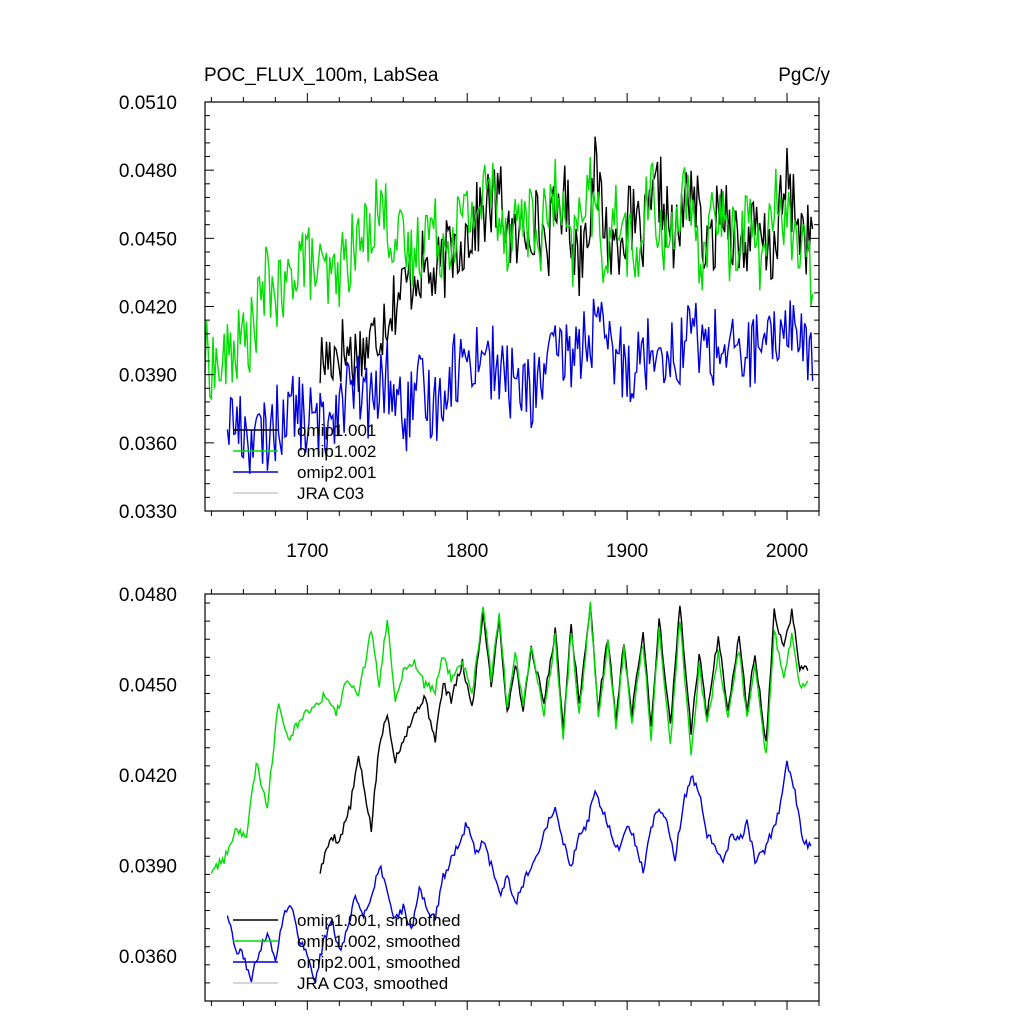 The image size is (1024, 1024). Describe the element at coordinates (148, 171) in the screenshot. I see `y-tick-label-5: 0.0480` at that location.